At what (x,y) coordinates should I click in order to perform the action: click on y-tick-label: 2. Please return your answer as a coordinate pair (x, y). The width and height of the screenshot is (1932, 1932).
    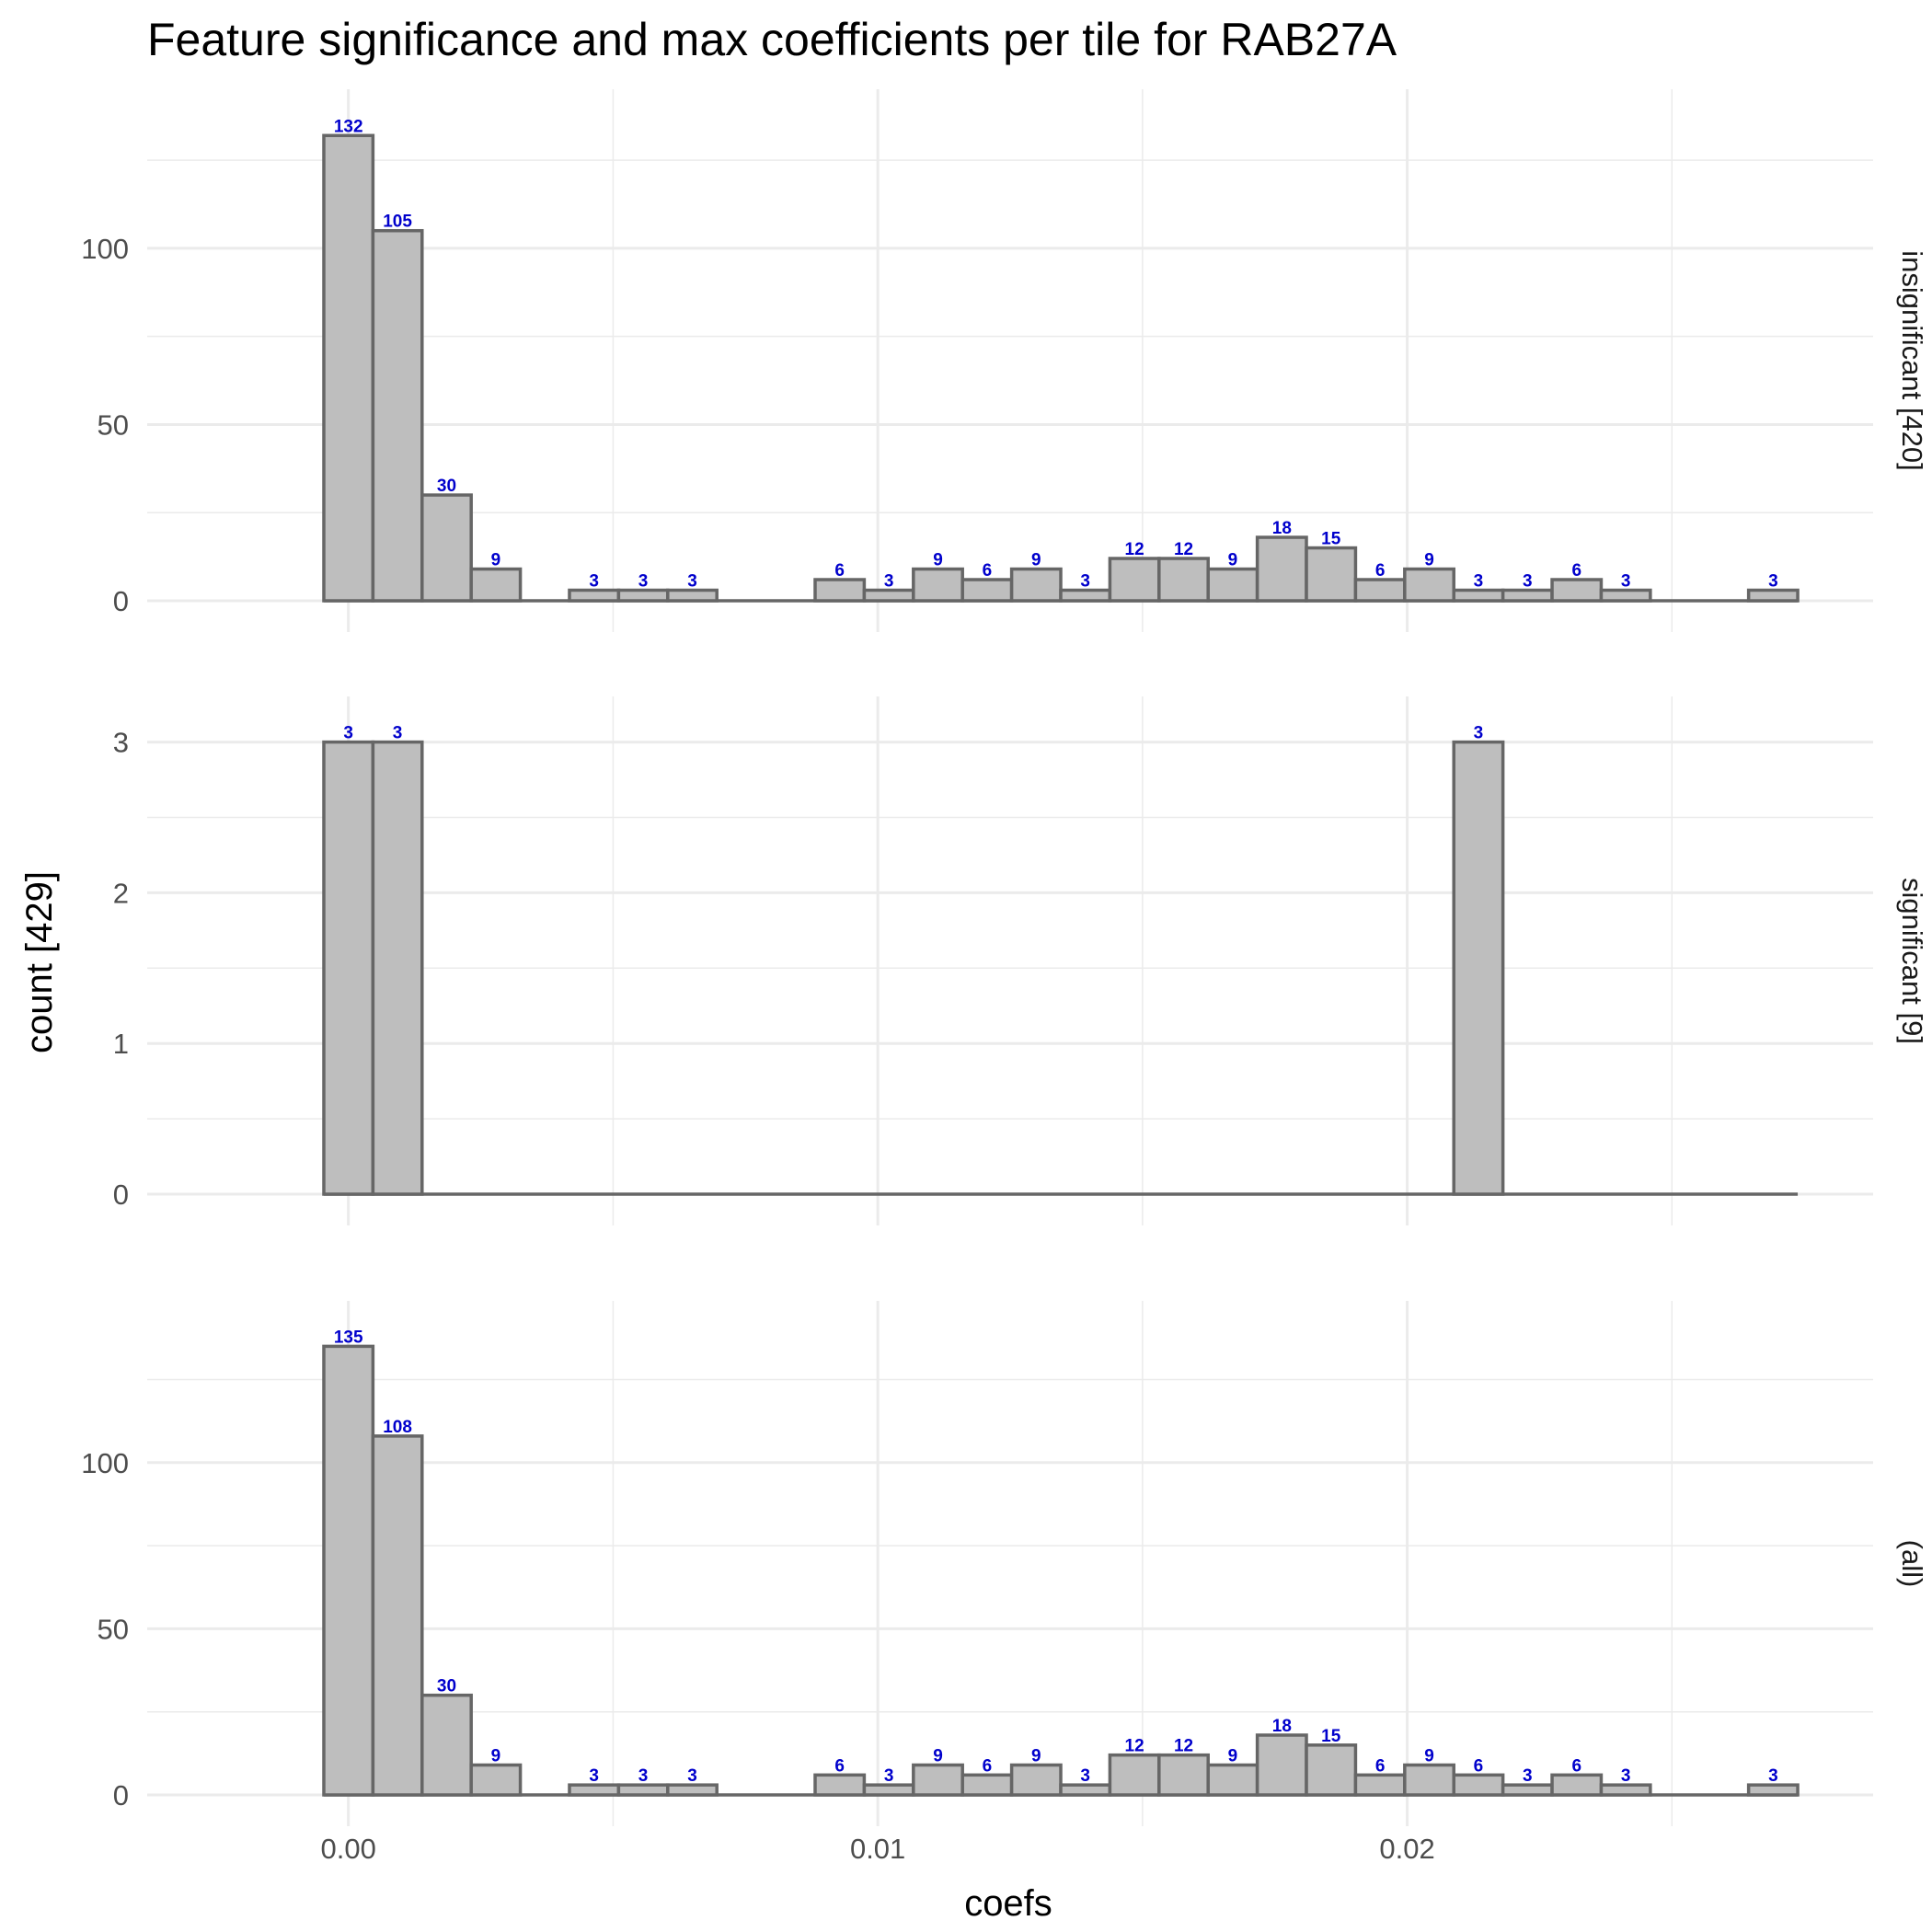
    Looking at the image, I should click on (121, 893).